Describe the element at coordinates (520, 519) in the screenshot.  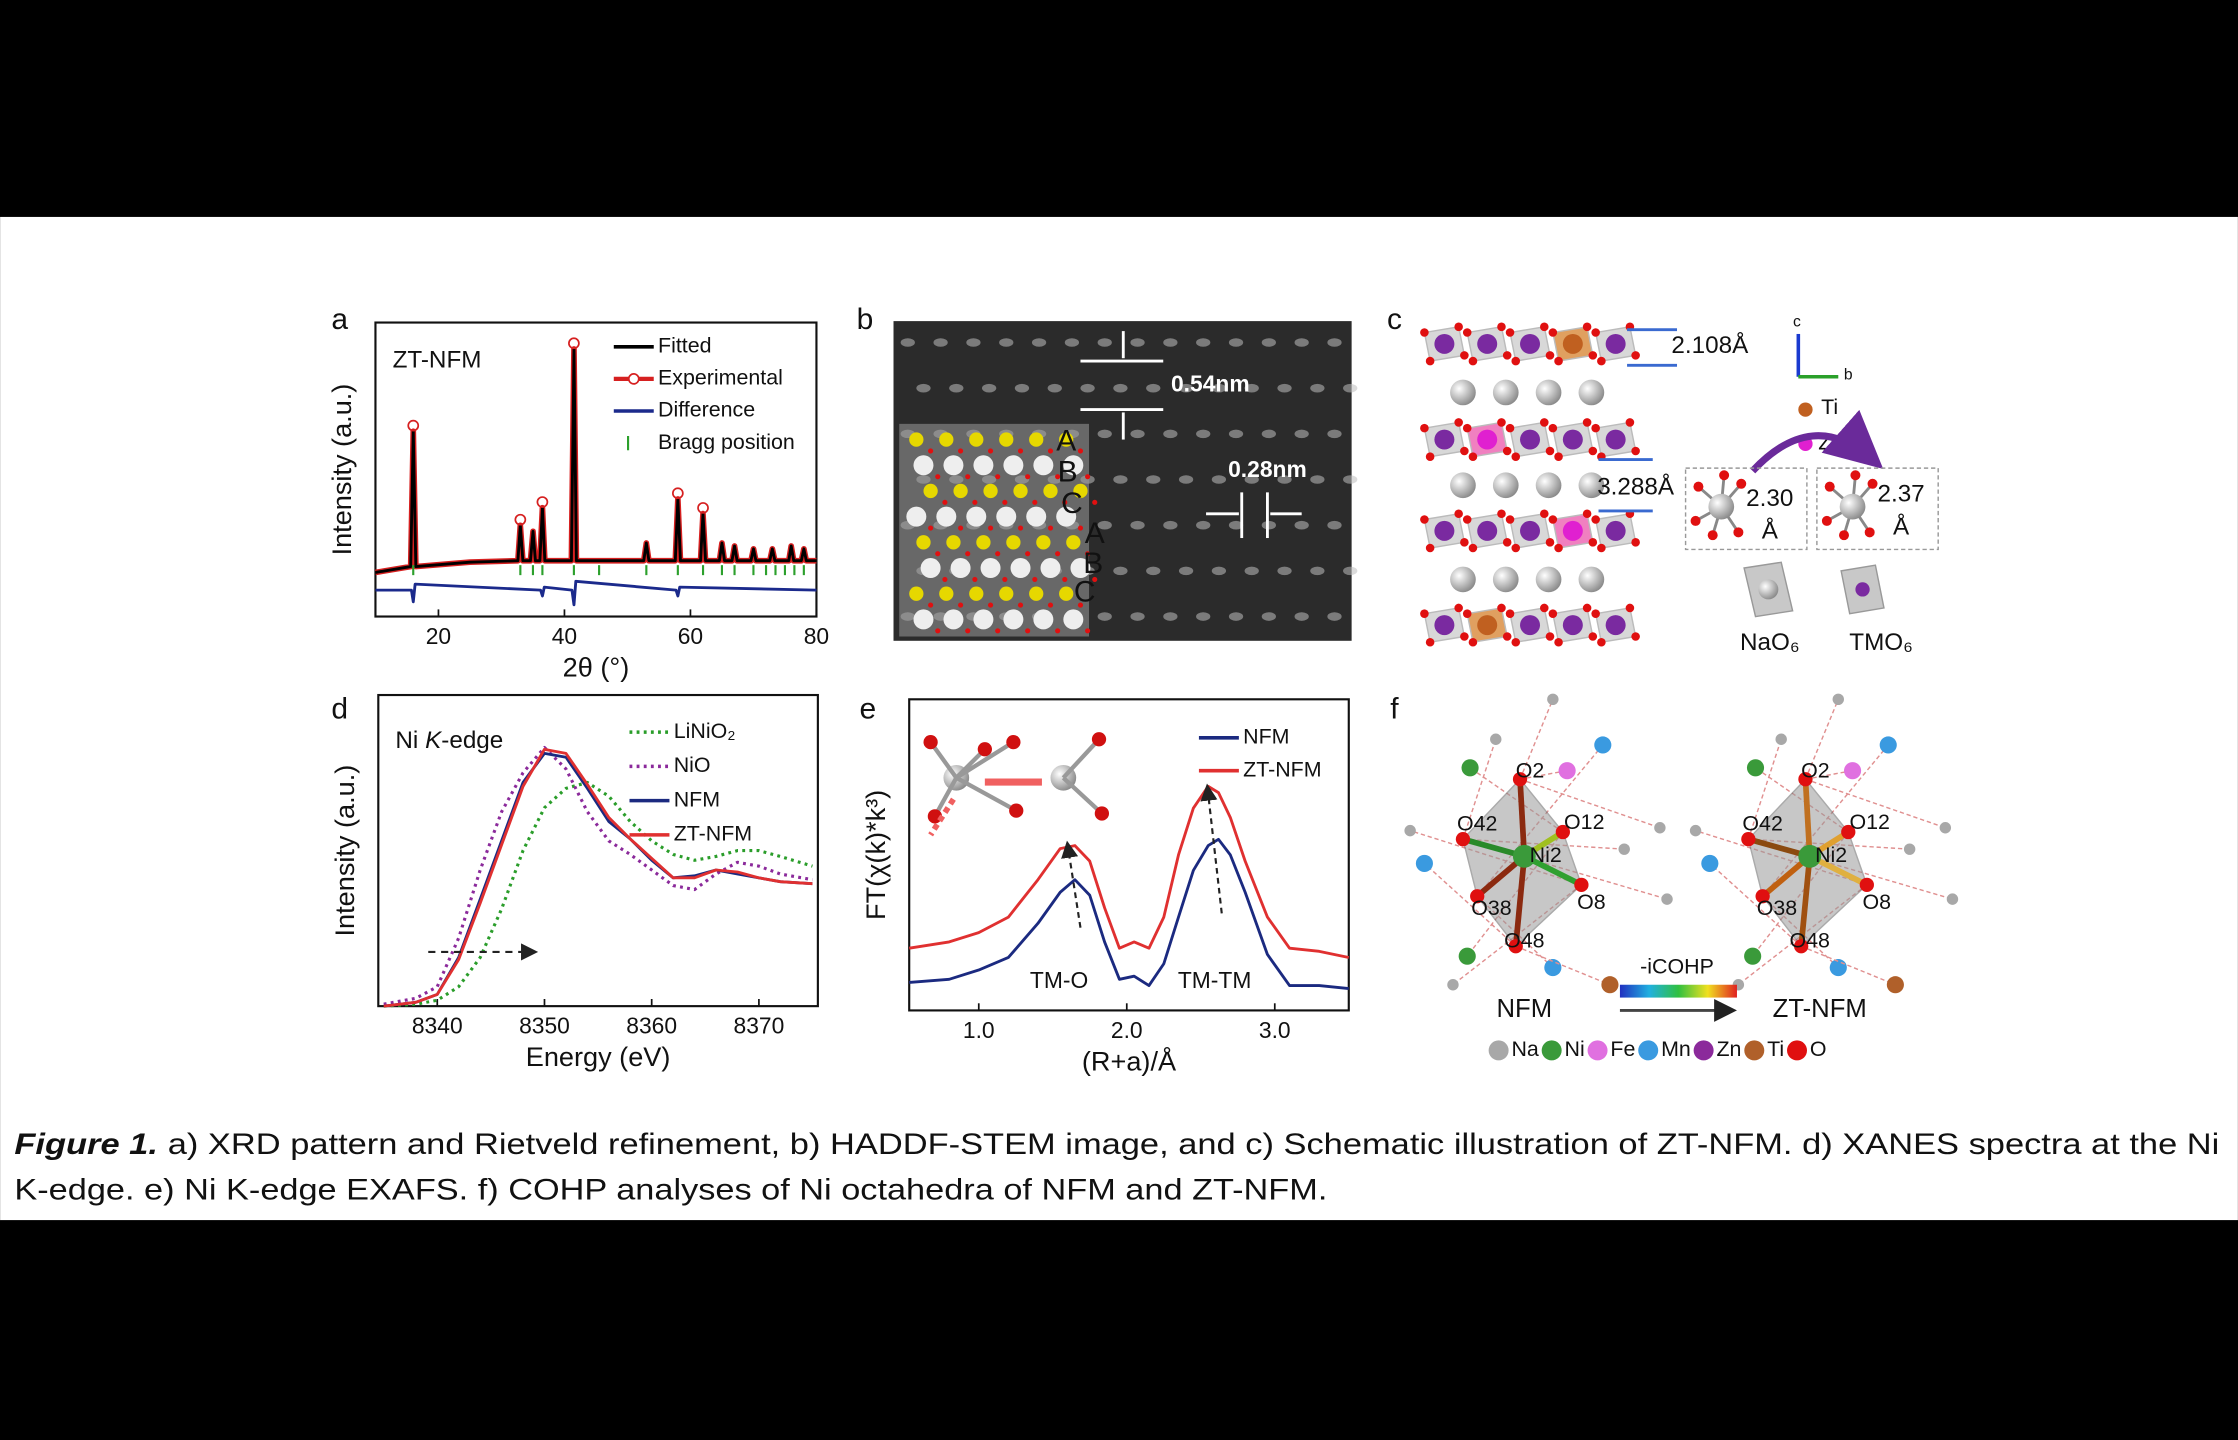
I see `data-point` at that location.